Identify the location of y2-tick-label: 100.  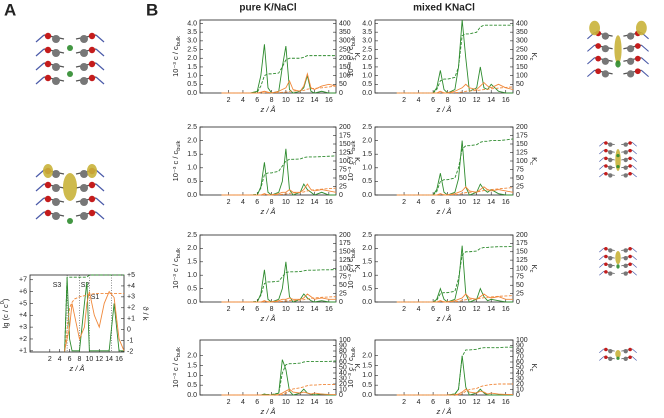
(345, 268).